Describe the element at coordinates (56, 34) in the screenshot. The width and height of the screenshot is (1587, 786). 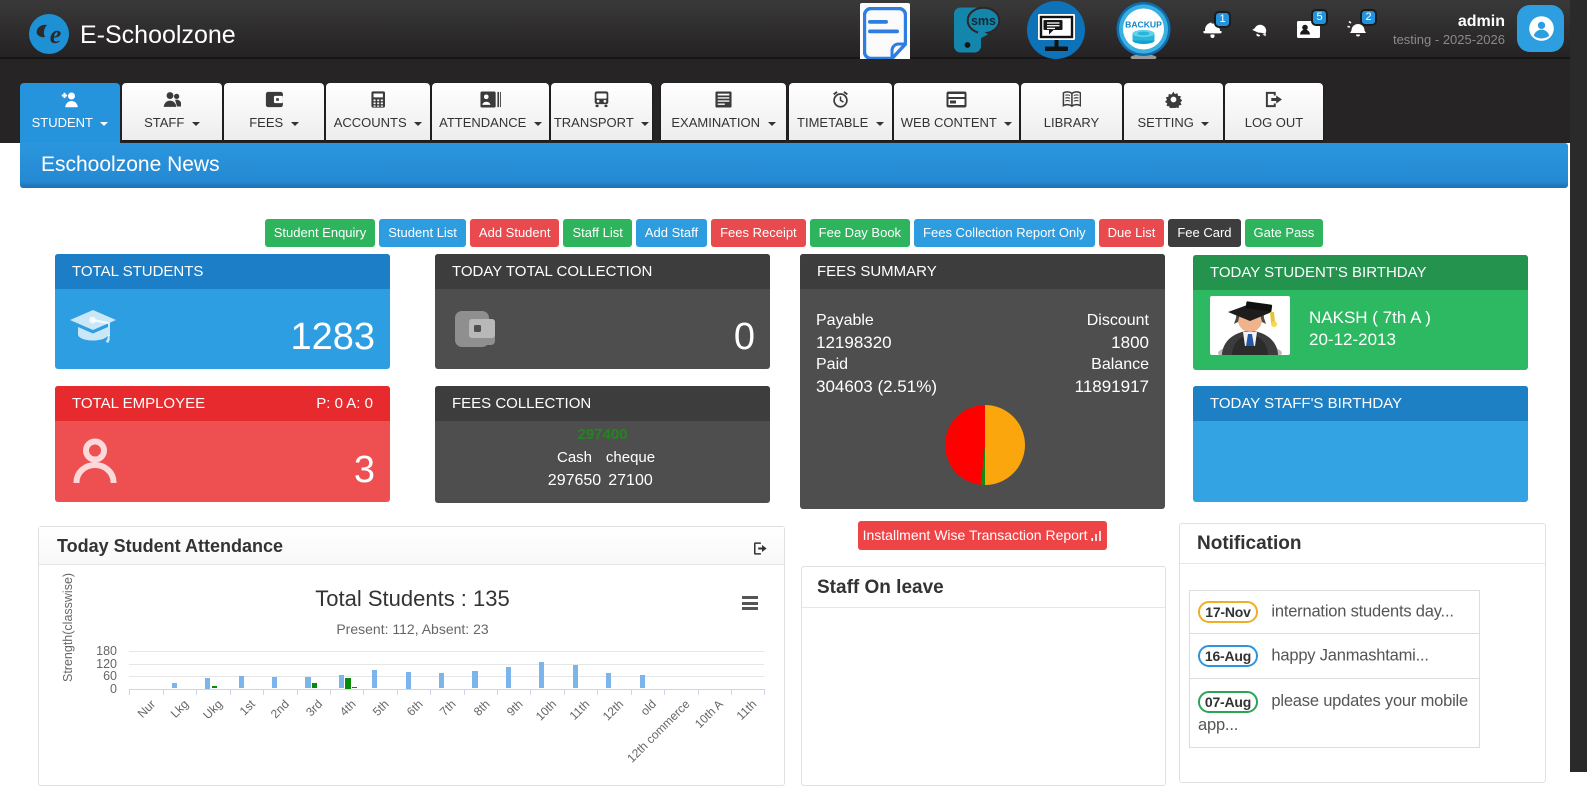
I see `svg-text: e` at that location.